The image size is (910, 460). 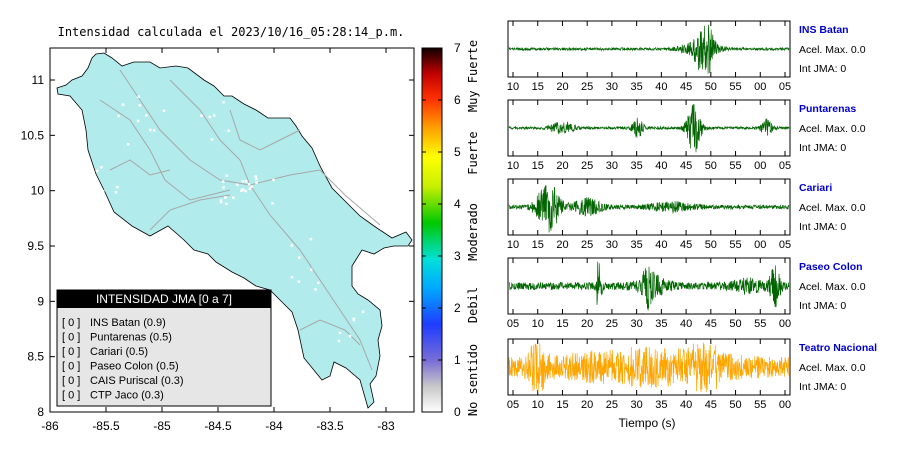 I want to click on station-name: Teatro Nacional, so click(x=838, y=348).